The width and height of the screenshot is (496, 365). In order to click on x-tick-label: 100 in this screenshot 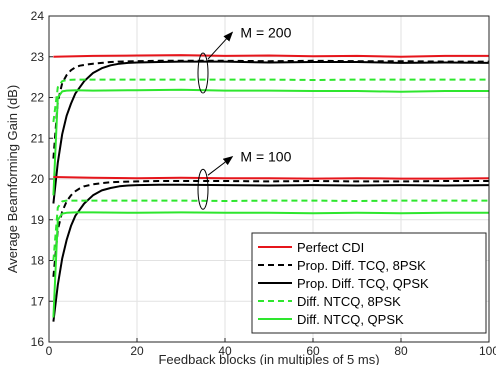, I will do `click(487, 351)`.